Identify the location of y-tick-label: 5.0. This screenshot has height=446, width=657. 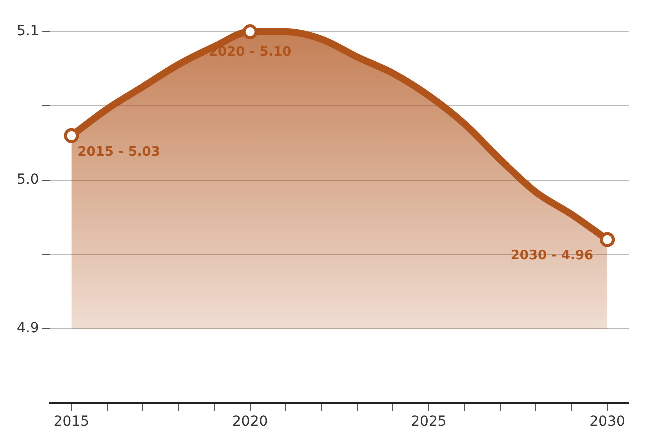
(28, 180).